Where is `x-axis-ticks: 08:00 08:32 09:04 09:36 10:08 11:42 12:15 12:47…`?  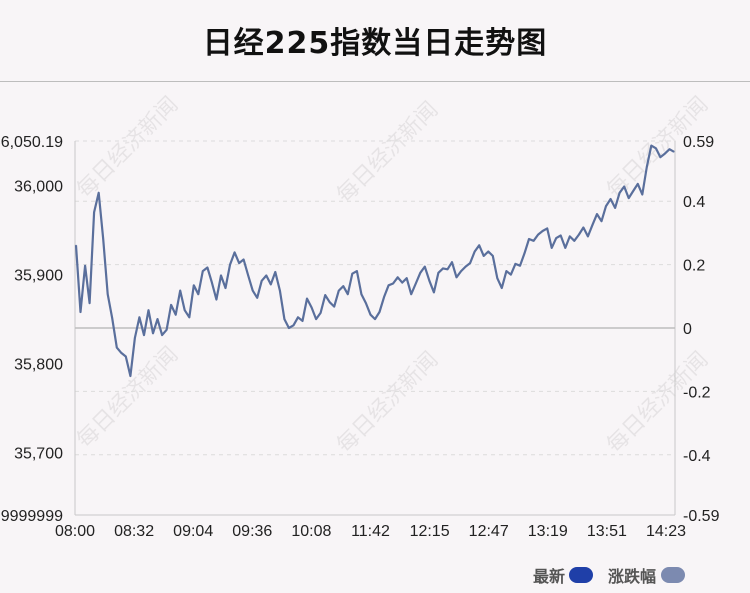 x-axis-ticks: 08:00 08:32 09:04 09:36 10:08 11:42 12:15 12:47… is located at coordinates (370, 531).